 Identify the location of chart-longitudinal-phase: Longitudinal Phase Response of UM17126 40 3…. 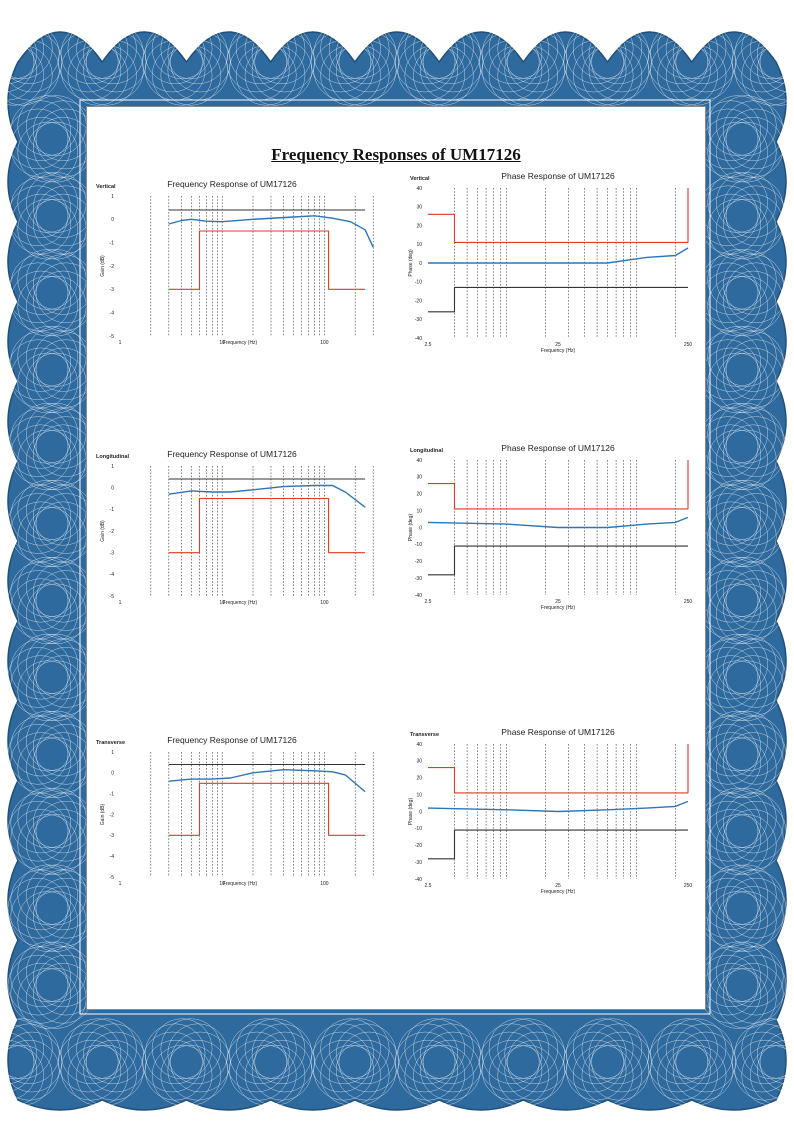
(550, 527).